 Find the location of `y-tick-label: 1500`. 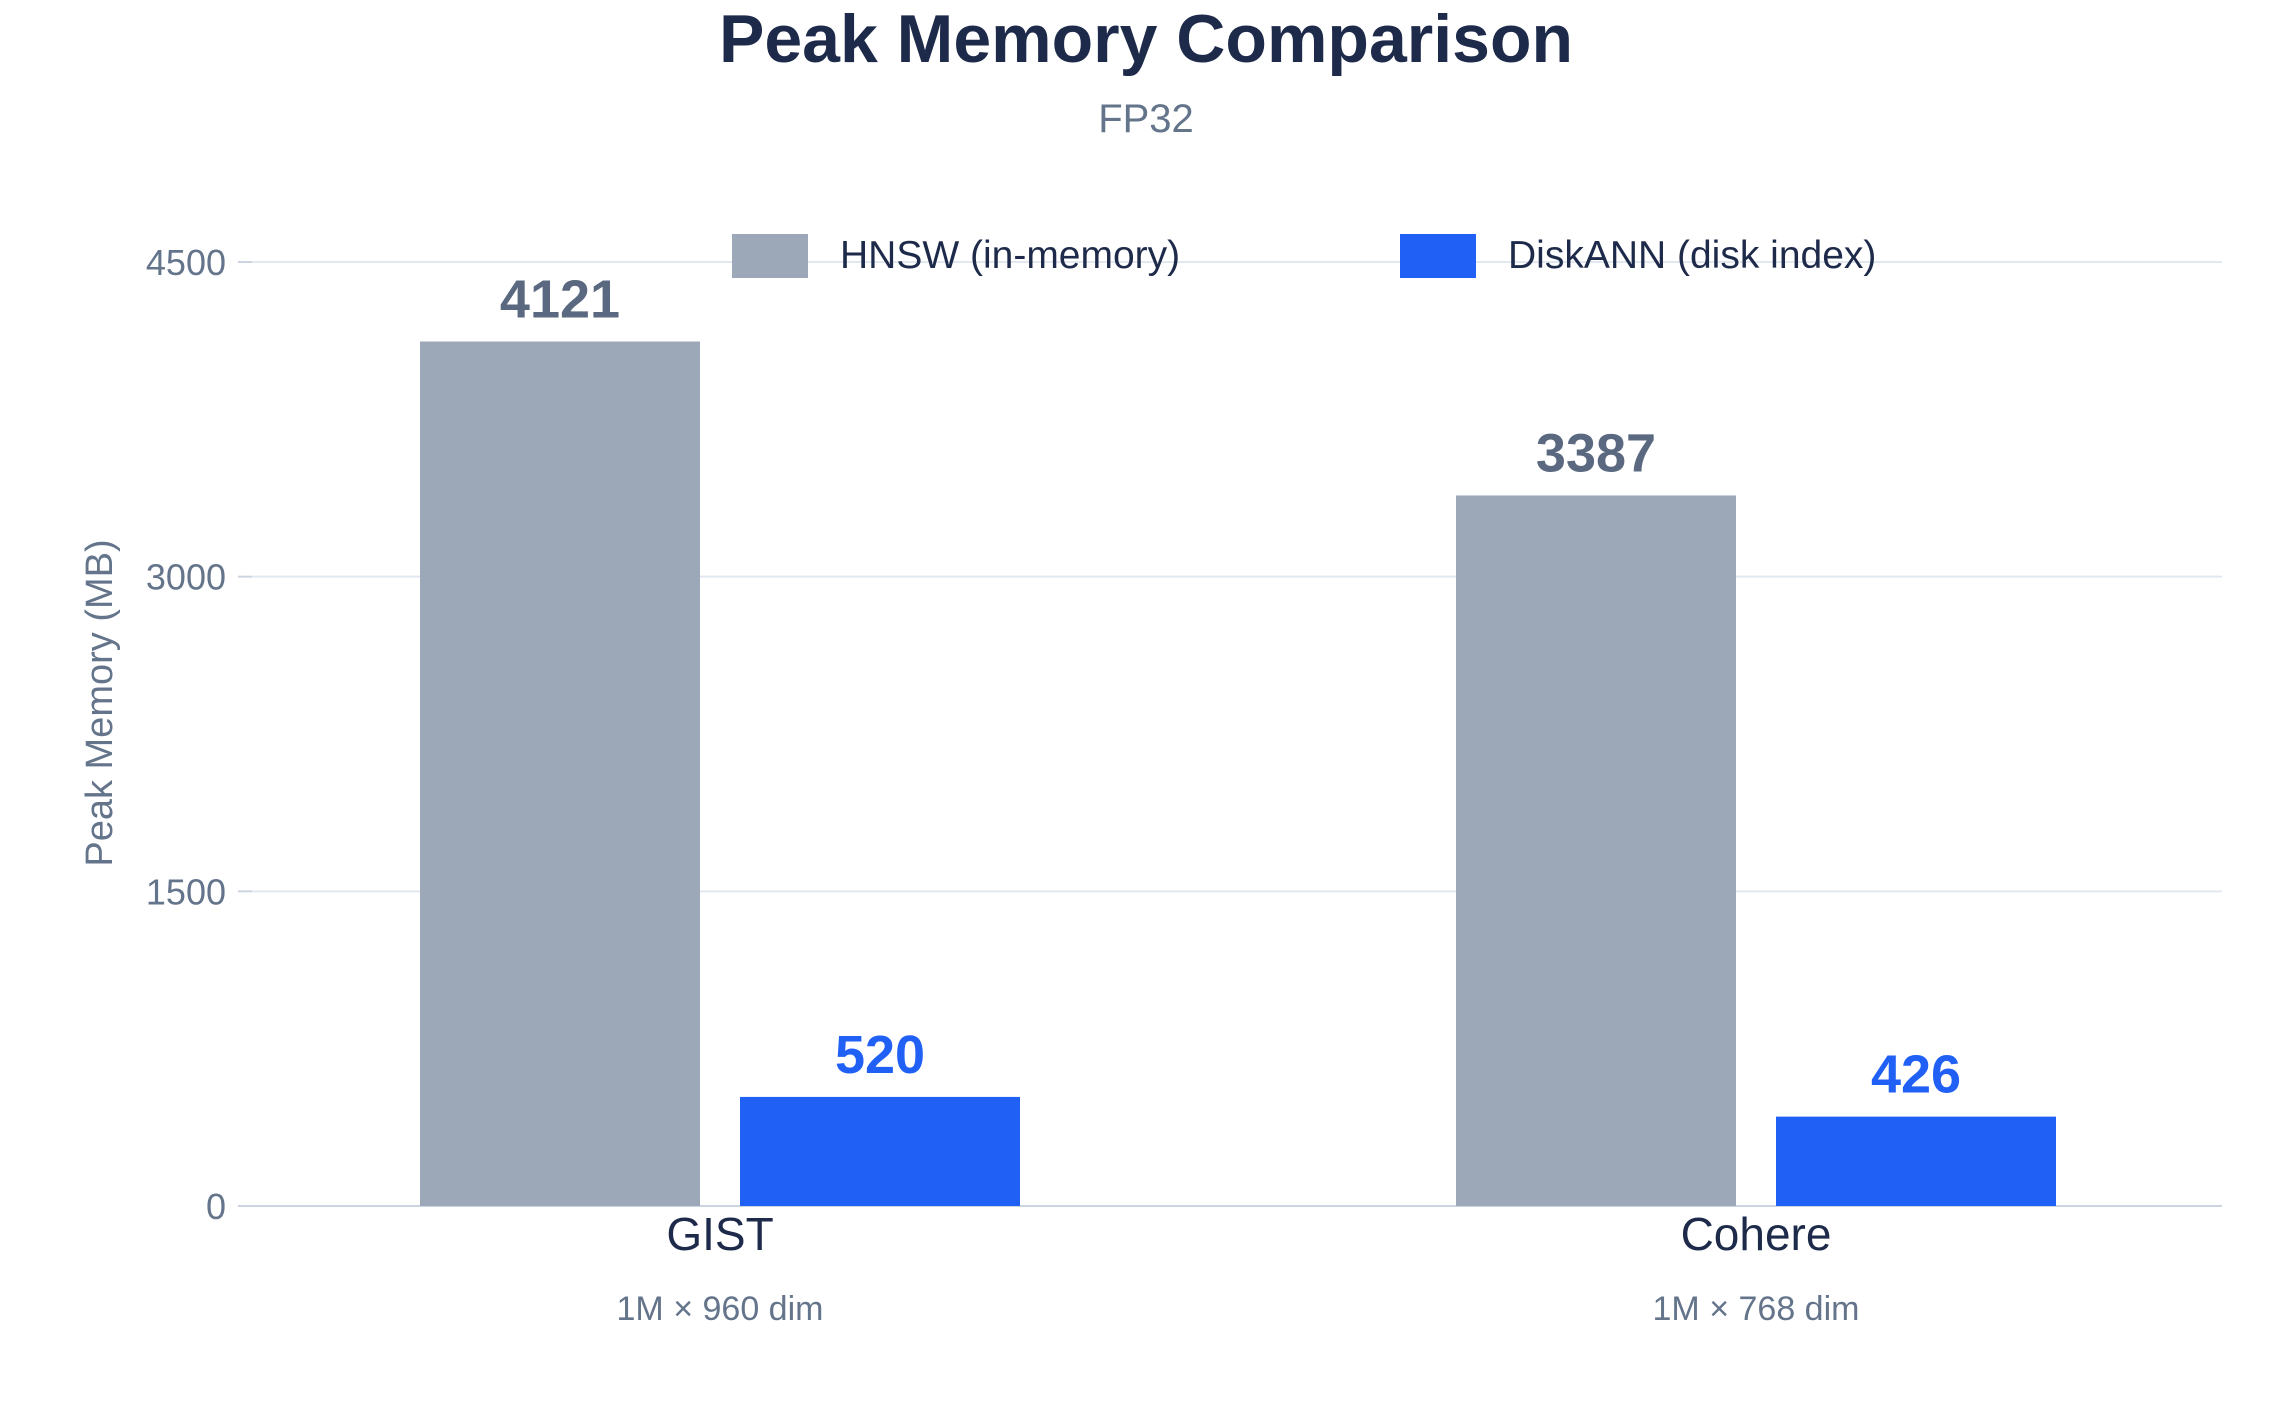

y-tick-label: 1500 is located at coordinates (186, 891).